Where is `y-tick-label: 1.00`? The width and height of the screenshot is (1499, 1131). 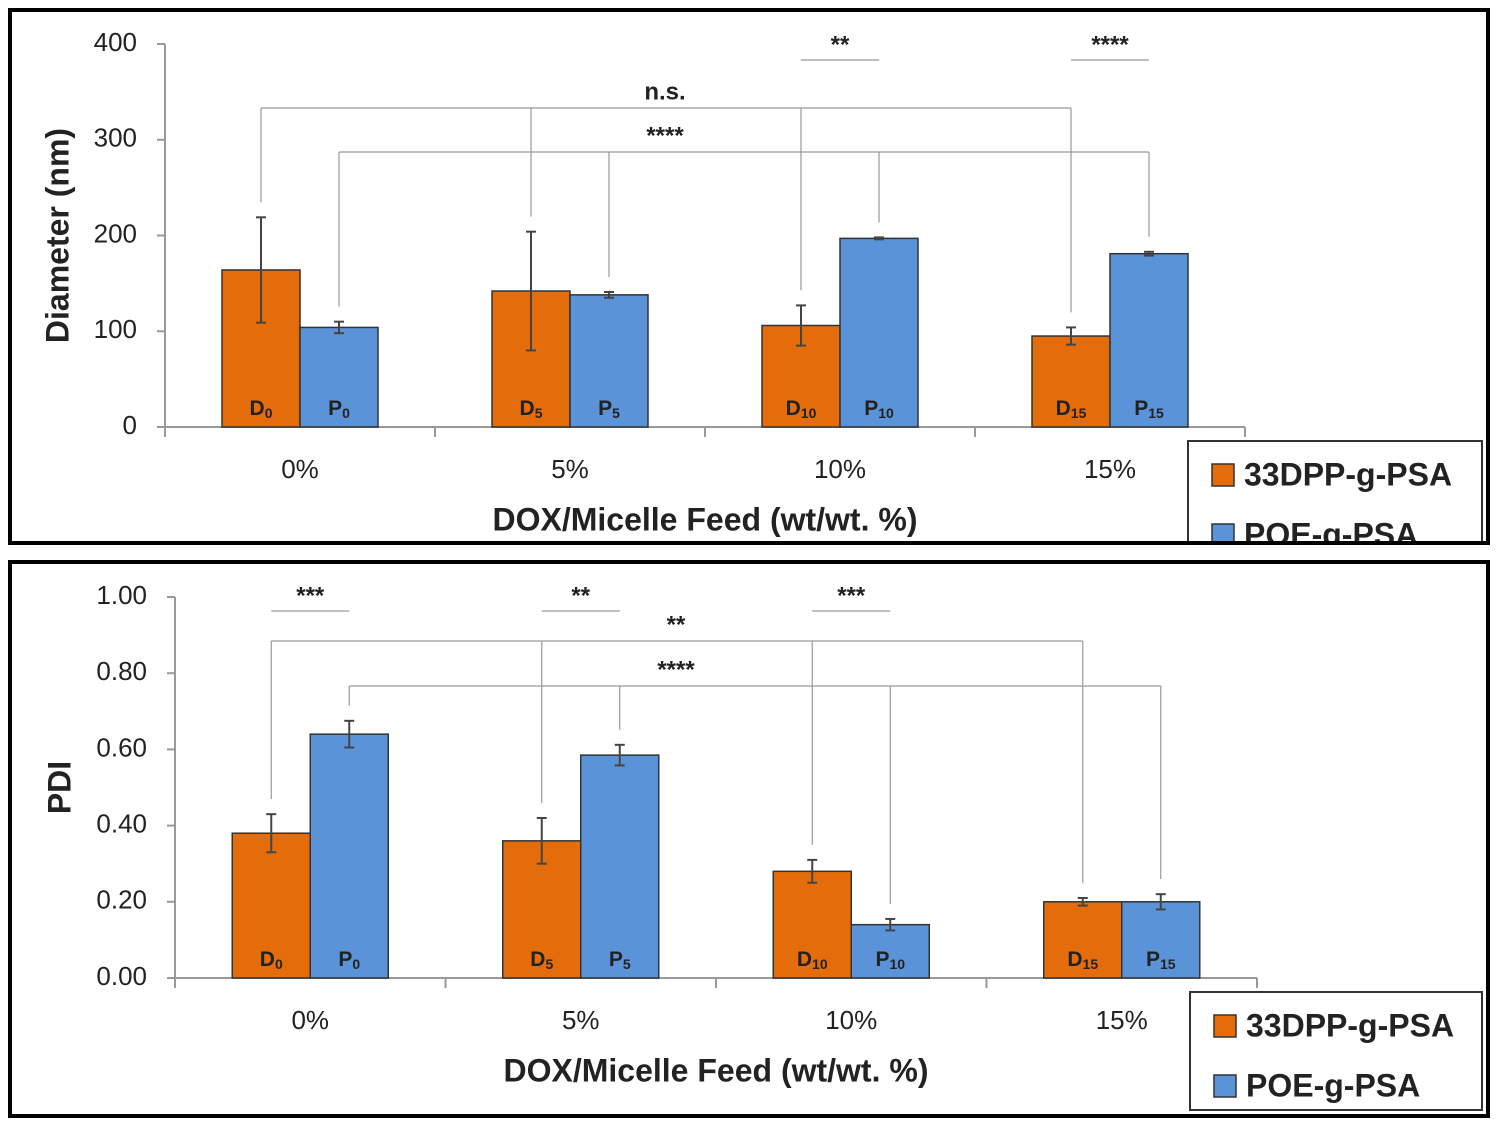 y-tick-label: 1.00 is located at coordinates (121, 595).